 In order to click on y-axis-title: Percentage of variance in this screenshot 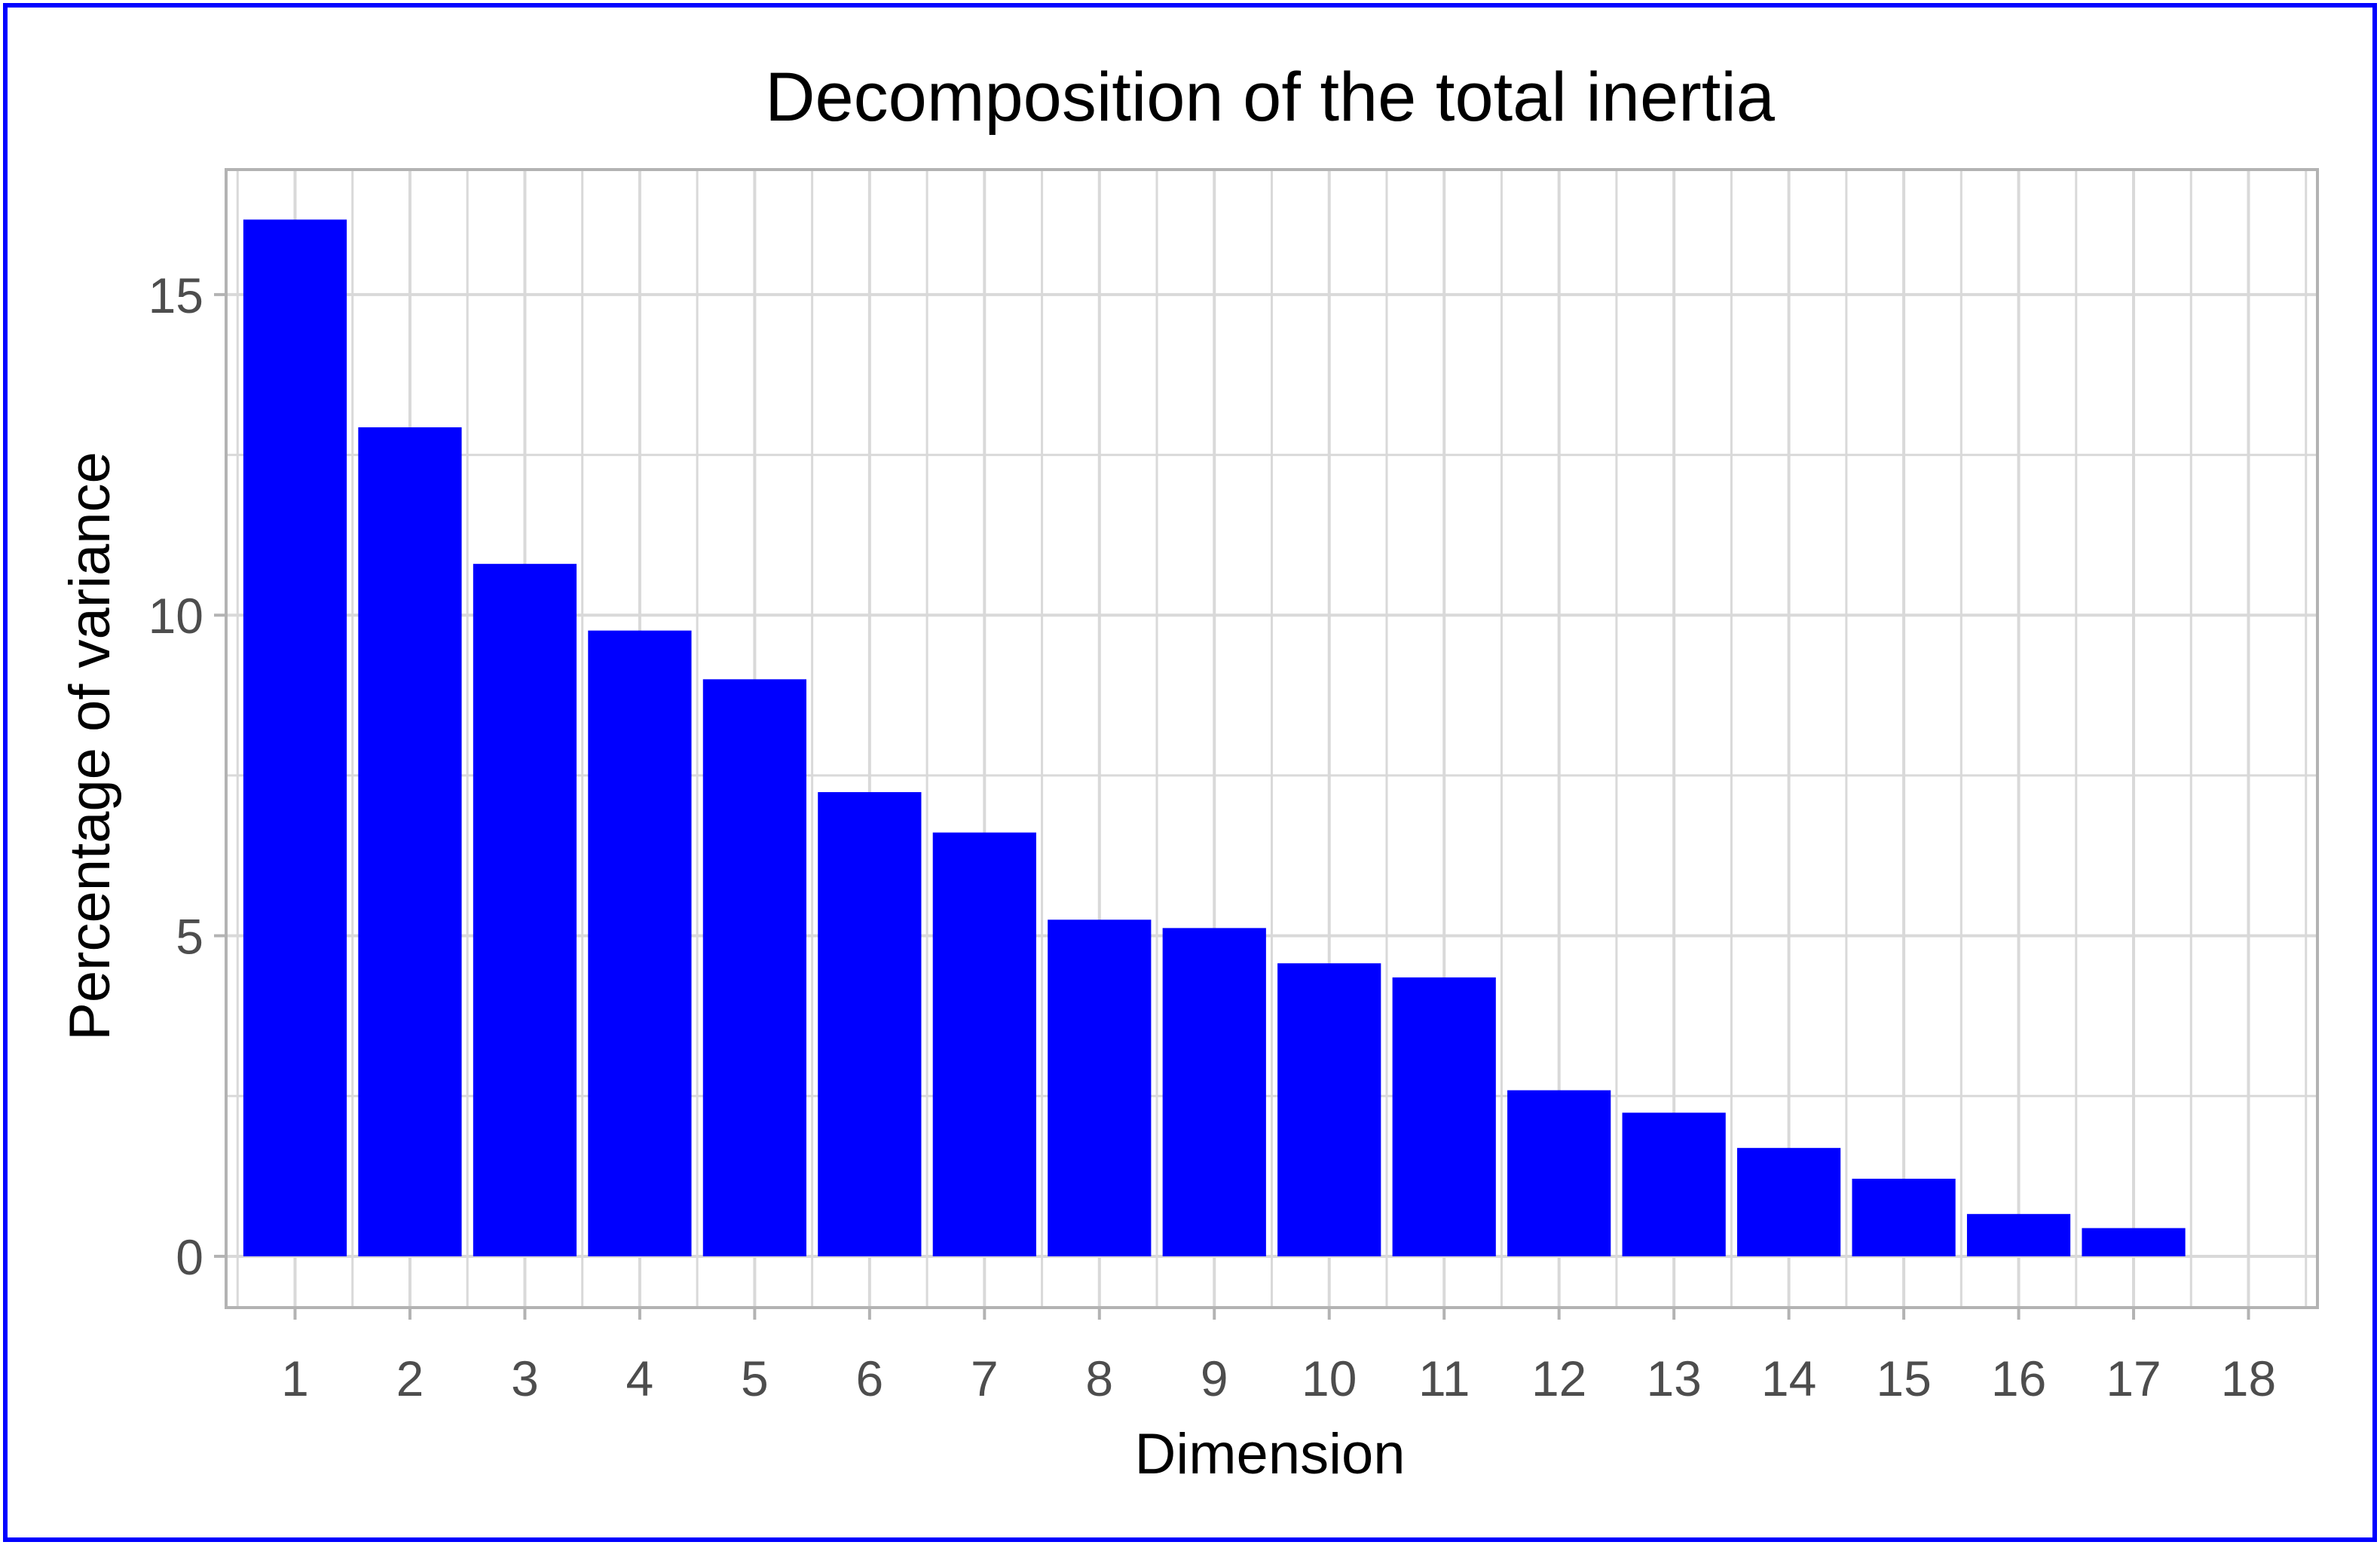, I will do `click(90, 746)`.